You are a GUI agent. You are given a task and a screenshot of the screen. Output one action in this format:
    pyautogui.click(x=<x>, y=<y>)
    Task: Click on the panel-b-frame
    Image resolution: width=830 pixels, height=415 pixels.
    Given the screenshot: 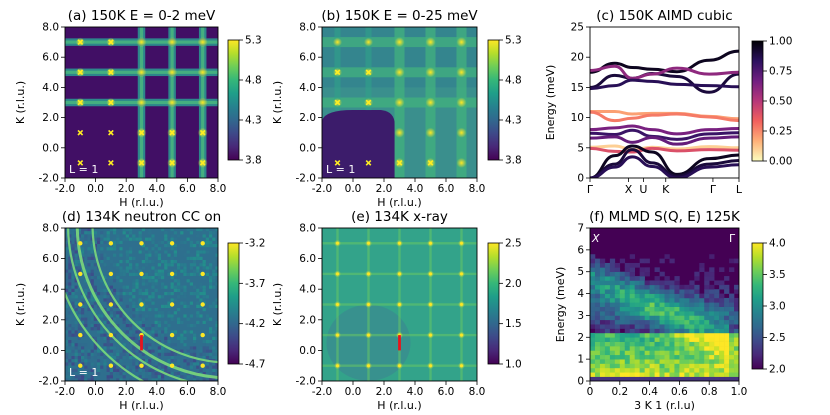 What is the action you would take?
    pyautogui.click(x=399, y=102)
    